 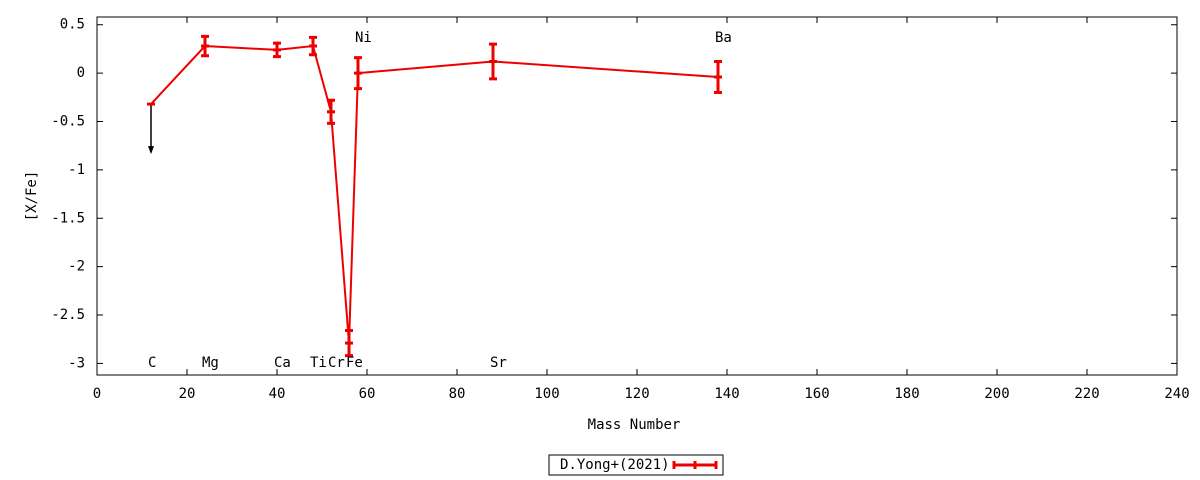 I want to click on x-tick-label: 60, so click(x=367, y=394).